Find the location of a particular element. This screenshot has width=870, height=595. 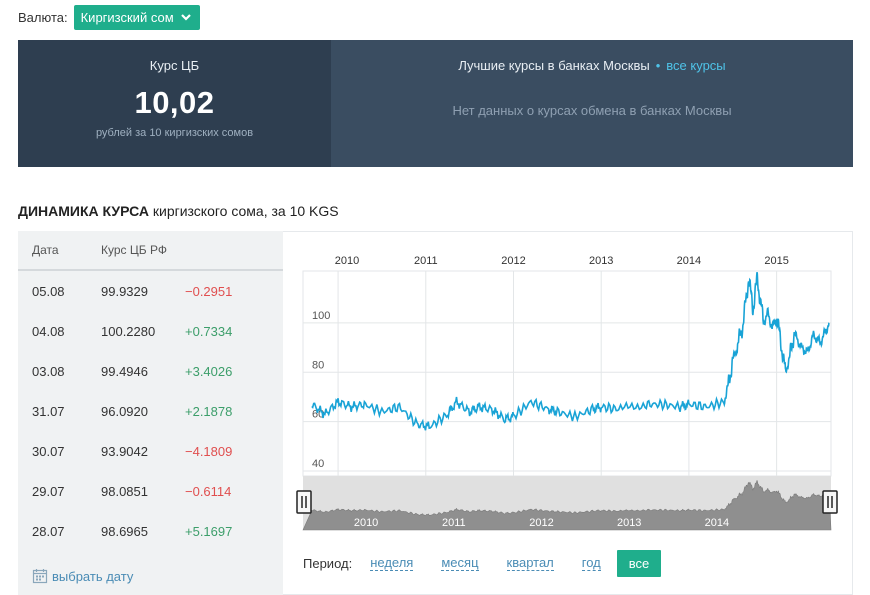

table-row: 29.07 98.0851 −0.6114 is located at coordinates (150, 491).